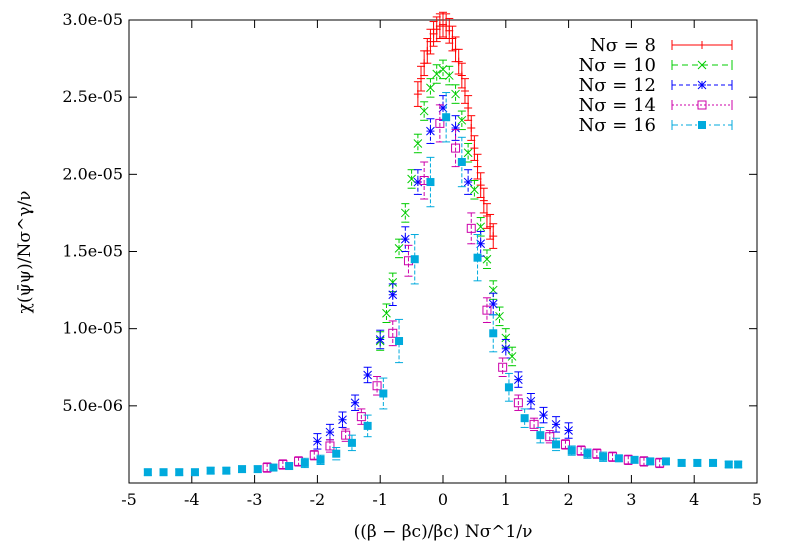  Describe the element at coordinates (92, 328) in the screenshot. I see `y-tick-label: 1.0e-05` at that location.